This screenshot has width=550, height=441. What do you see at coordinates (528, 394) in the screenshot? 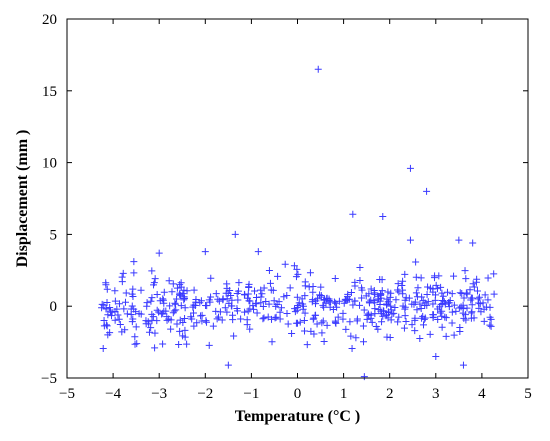
I see `x-tick-label: 5` at bounding box center [528, 394].